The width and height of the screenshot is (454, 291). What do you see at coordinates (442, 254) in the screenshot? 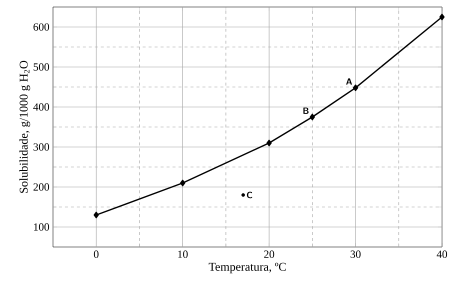
I see `x-tick-label: 40` at bounding box center [442, 254].